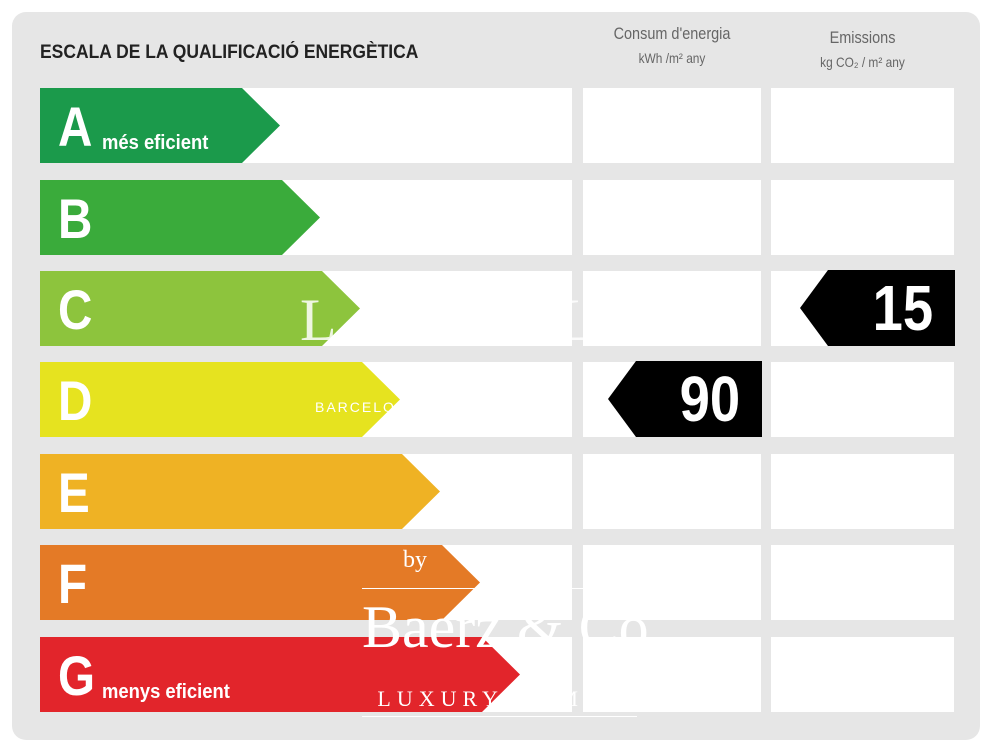  Describe the element at coordinates (415, 560) in the screenshot. I see `watermark-by: by` at that location.